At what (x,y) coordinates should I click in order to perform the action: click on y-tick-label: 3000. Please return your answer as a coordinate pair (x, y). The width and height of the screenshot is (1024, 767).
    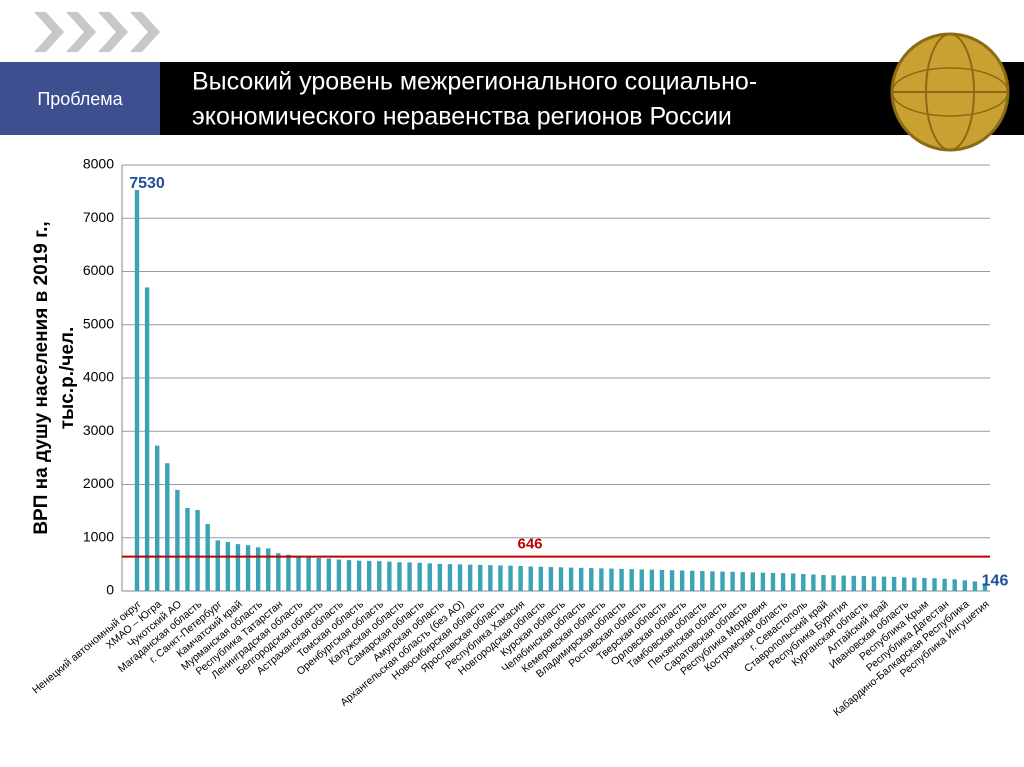
    Looking at the image, I should click on (98, 430).